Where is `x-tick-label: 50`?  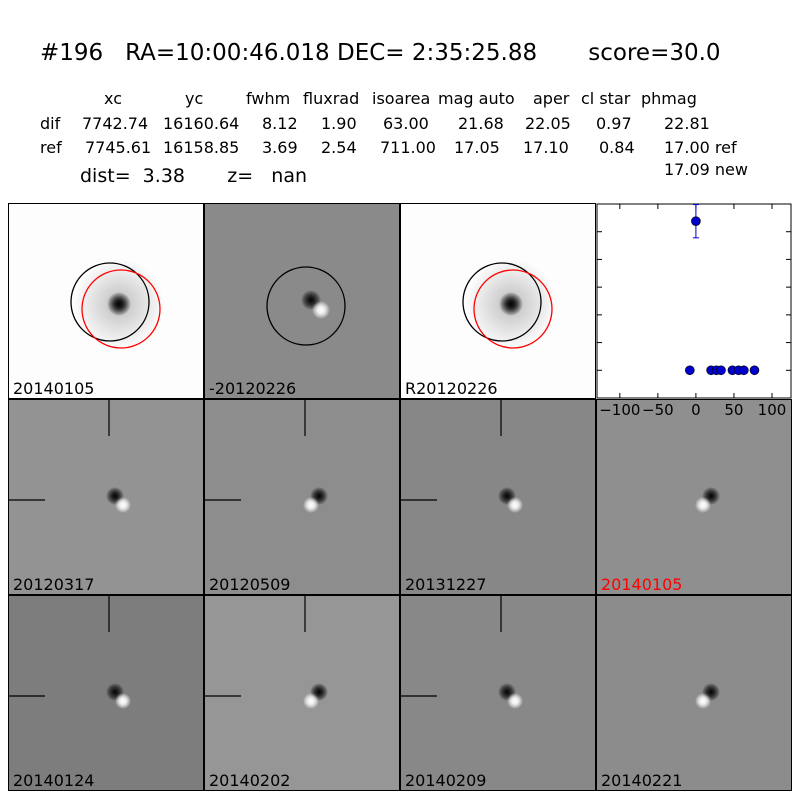 x-tick-label: 50 is located at coordinates (733, 410).